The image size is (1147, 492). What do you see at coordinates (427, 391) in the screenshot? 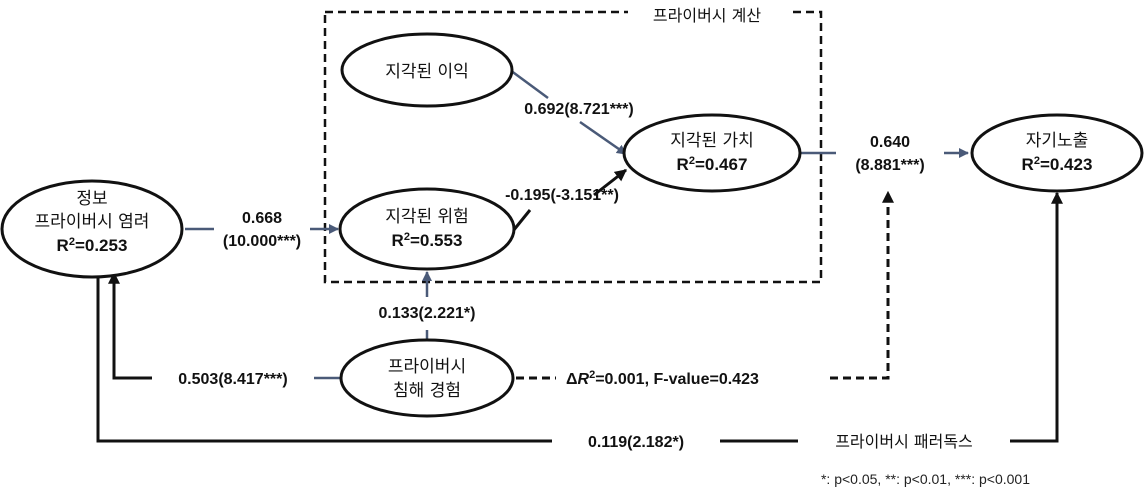
I see `experience-label-line2: 침해 경험` at bounding box center [427, 391].